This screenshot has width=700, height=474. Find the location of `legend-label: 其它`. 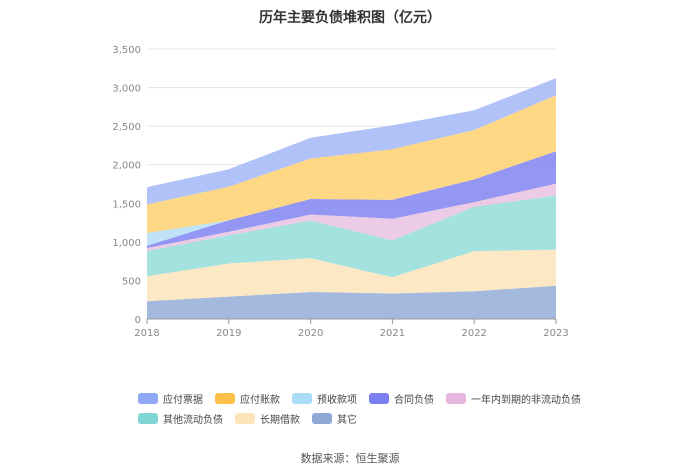

legend-label: 其它 is located at coordinates (347, 420).